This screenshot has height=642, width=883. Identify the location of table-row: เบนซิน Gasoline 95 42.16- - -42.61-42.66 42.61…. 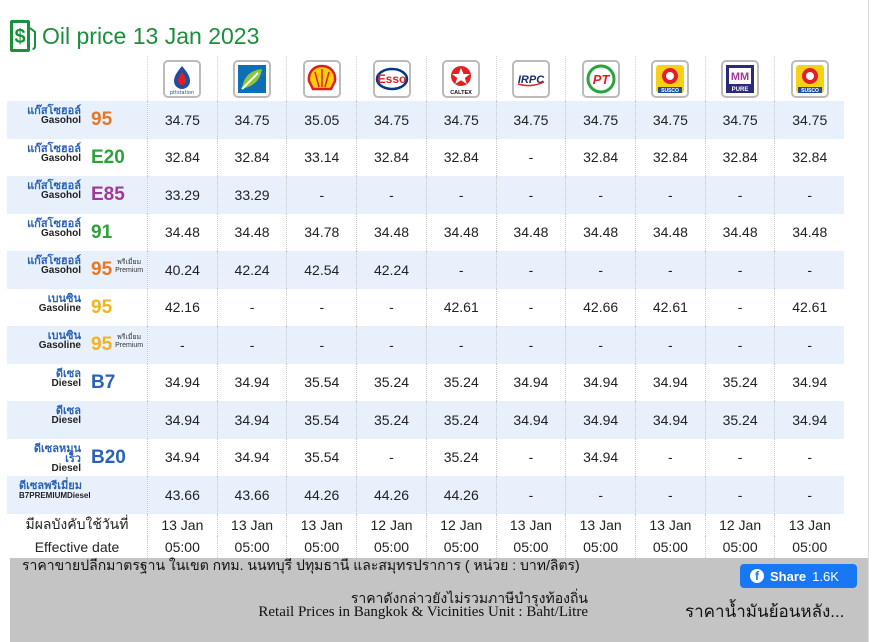
(425, 307).